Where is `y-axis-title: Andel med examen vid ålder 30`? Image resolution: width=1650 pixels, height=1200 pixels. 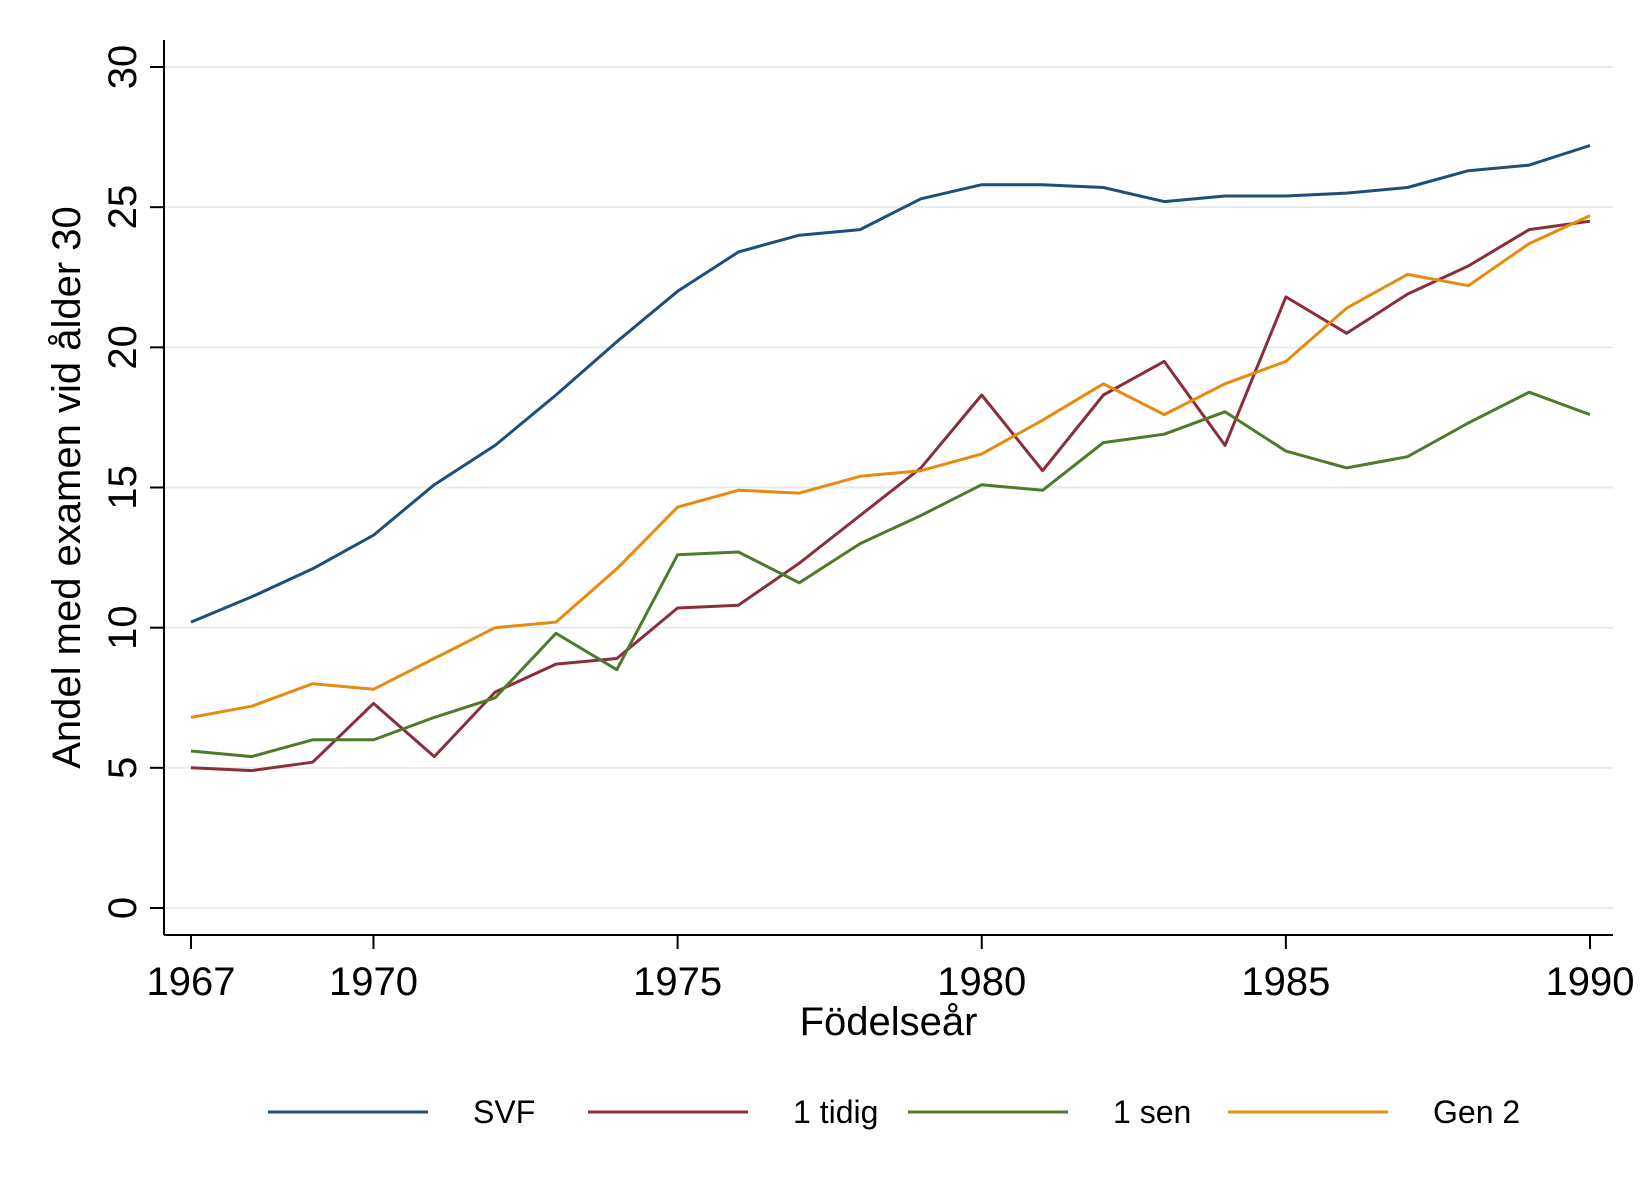
y-axis-title: Andel med examen vid ålder 30 is located at coordinates (67, 487).